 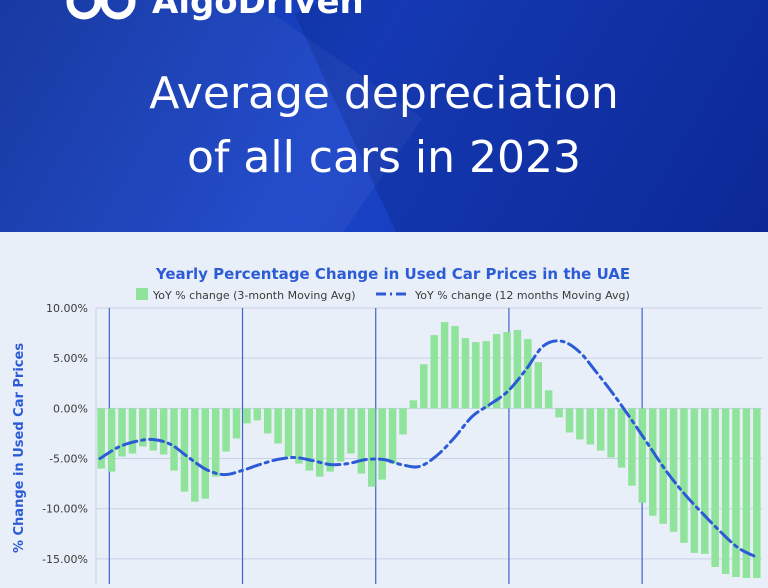 I want to click on y-axis-ticks: 10.00% 5.00% 0.00% -5.00% -10.00% -15.00%, so click(x=65, y=434).